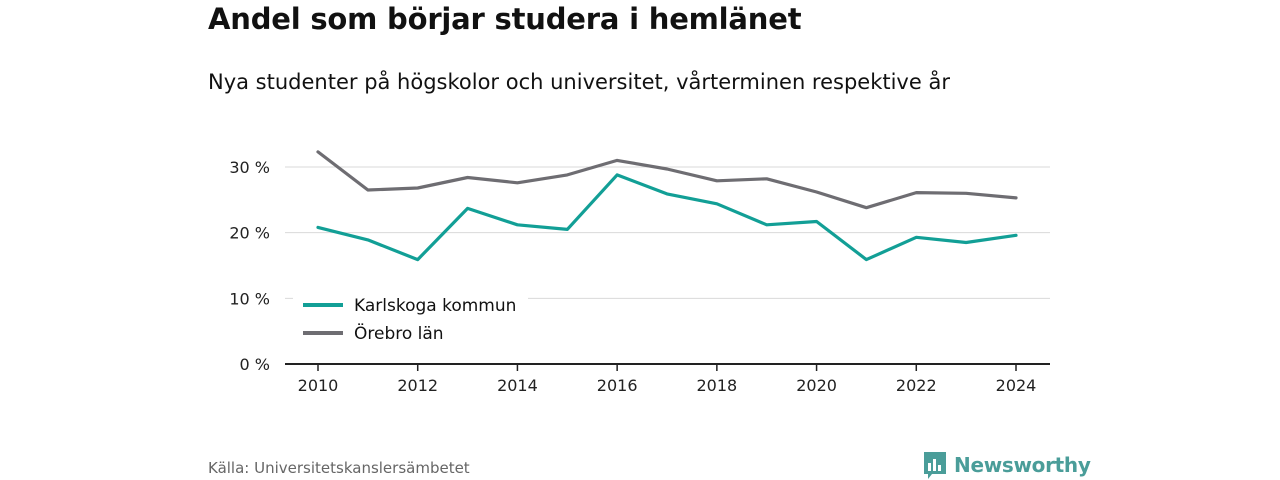 The height and width of the screenshot is (480, 1280). I want to click on x-tick-label: 2014, so click(517, 385).